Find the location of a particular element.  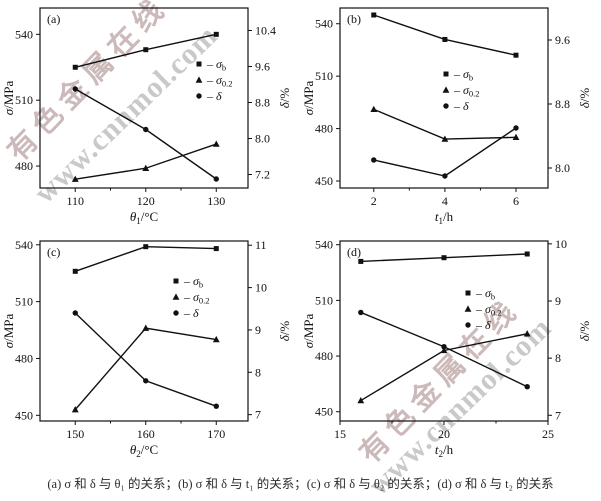

x-tick-label: 150 is located at coordinates (75, 434).